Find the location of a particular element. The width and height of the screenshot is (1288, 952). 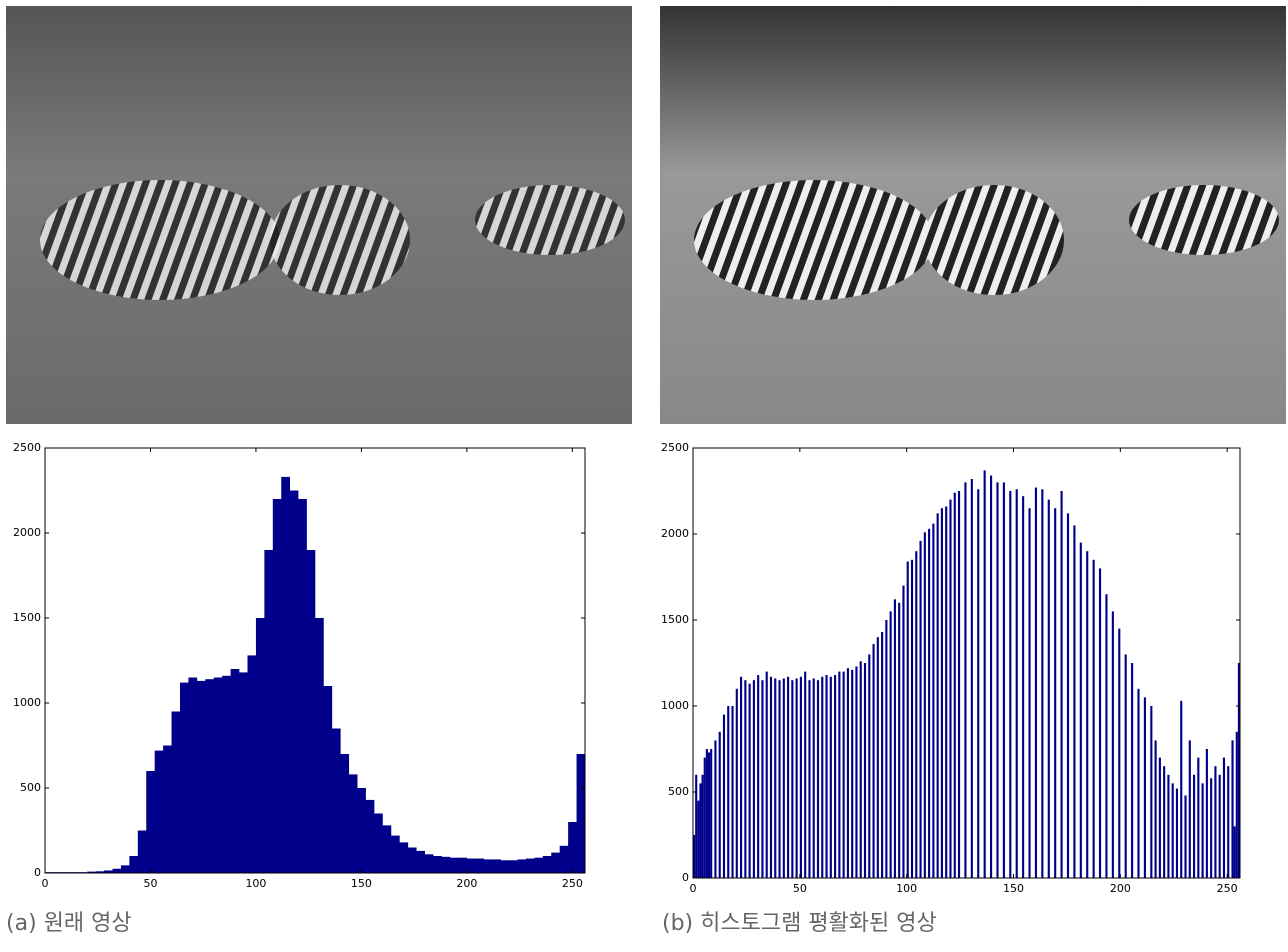

x-tick-label: 50 is located at coordinates (800, 888).